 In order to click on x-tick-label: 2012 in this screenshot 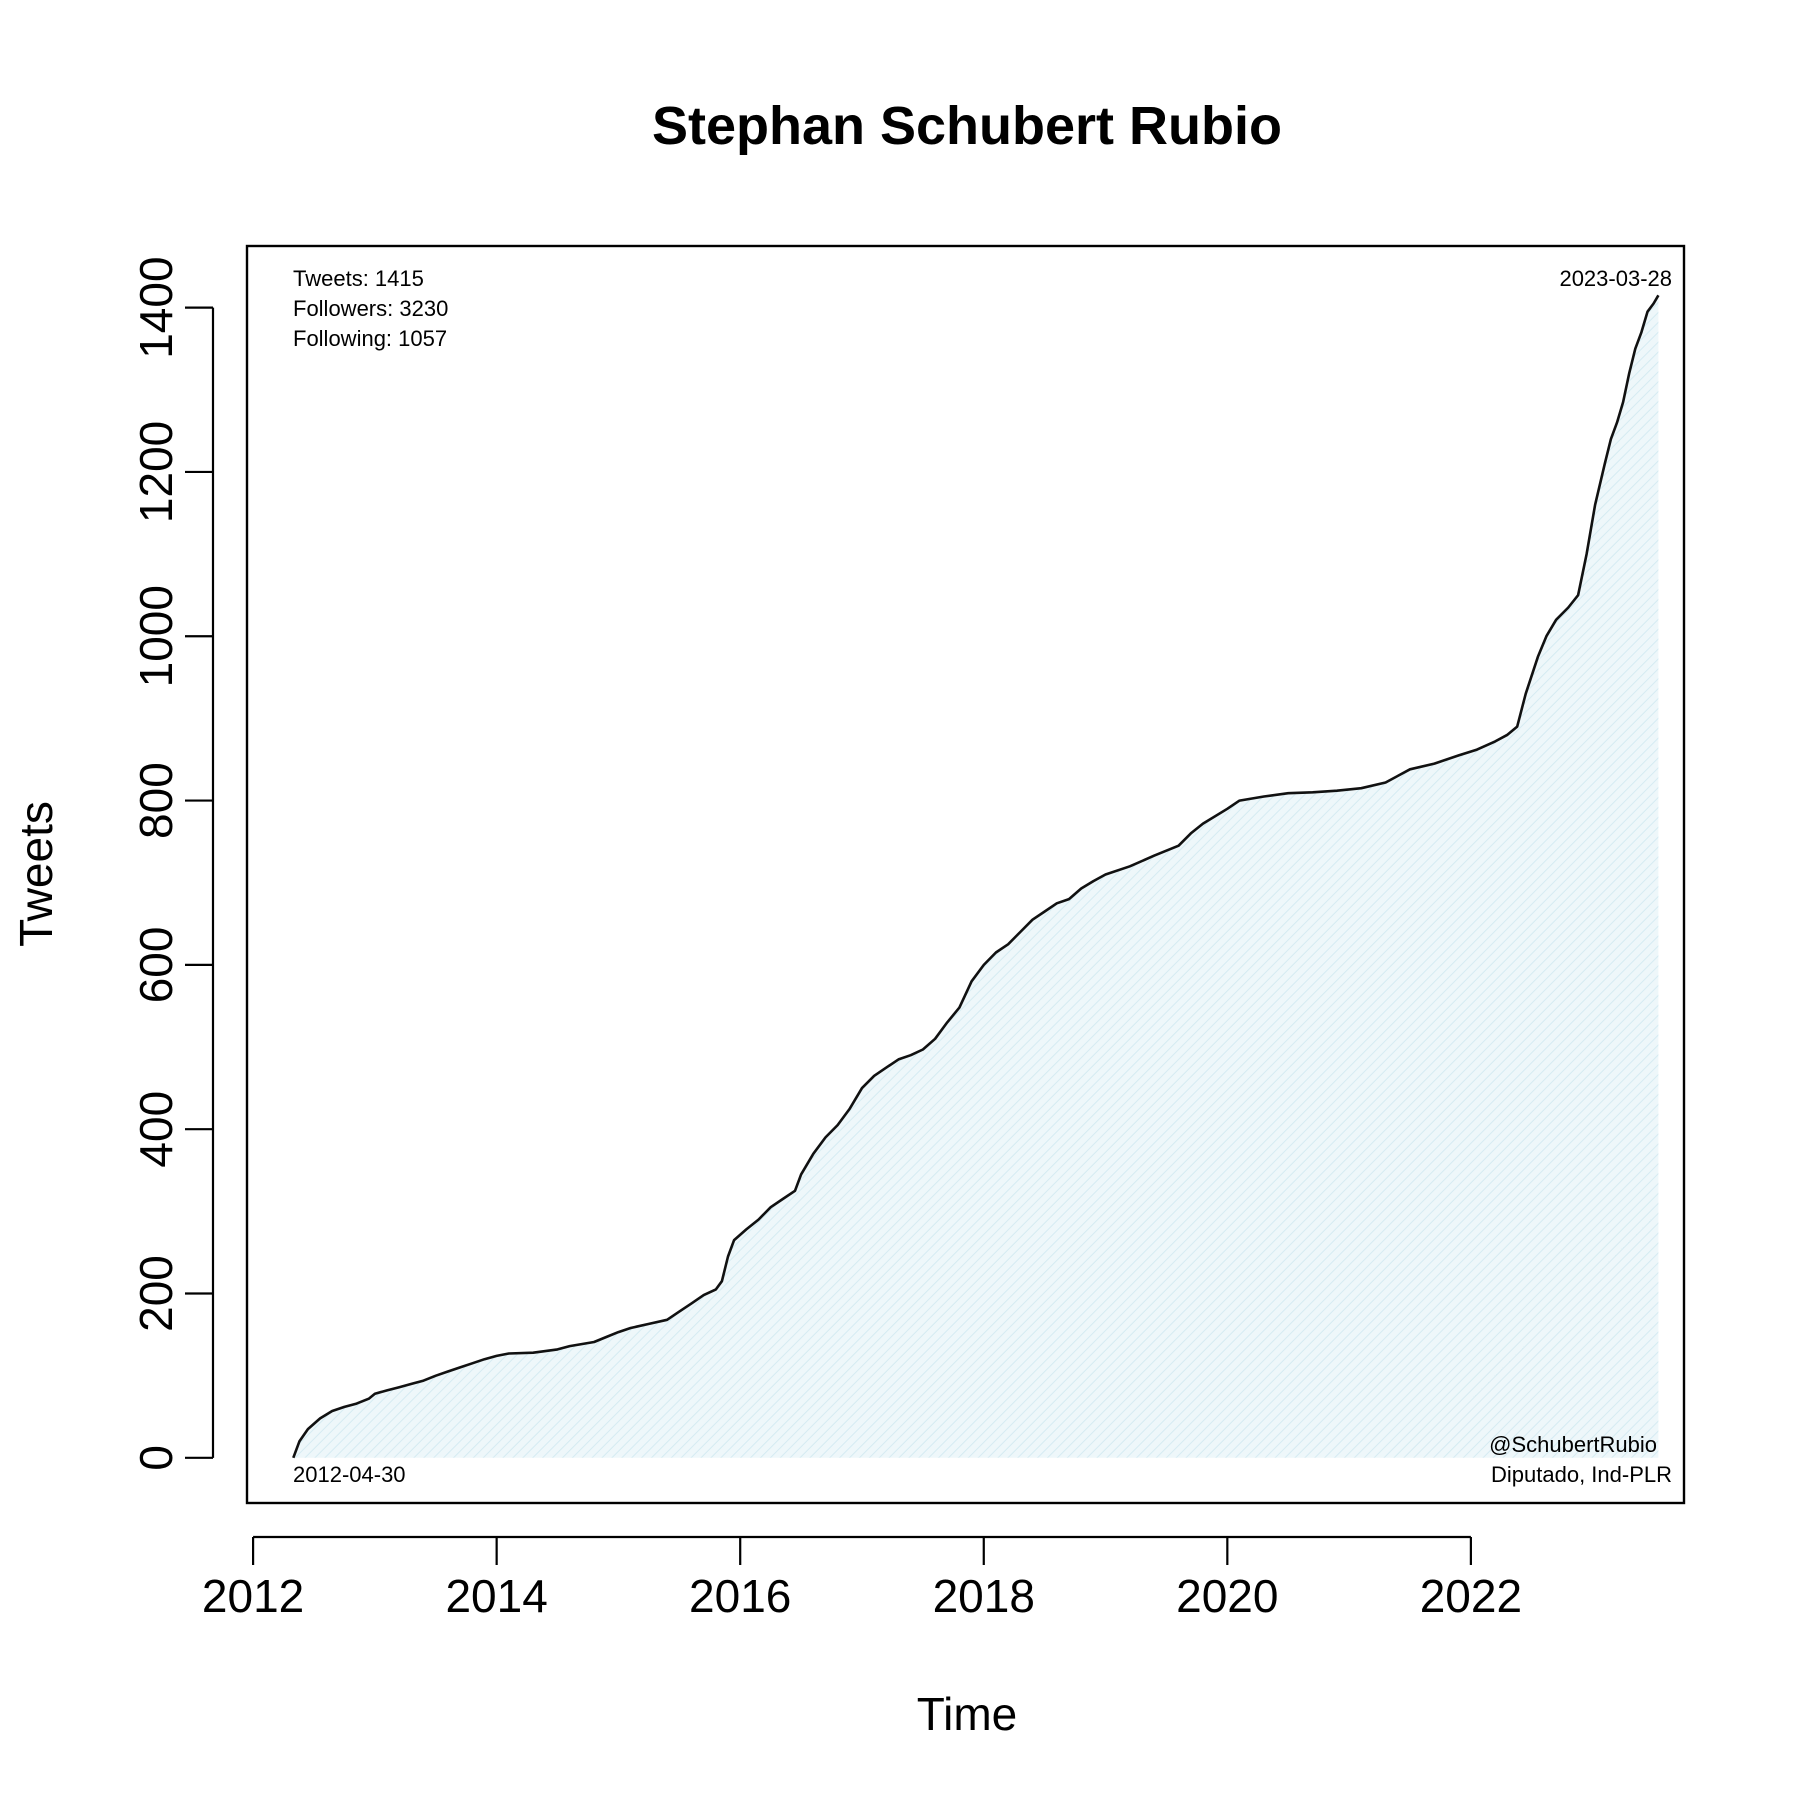, I will do `click(253, 1596)`.